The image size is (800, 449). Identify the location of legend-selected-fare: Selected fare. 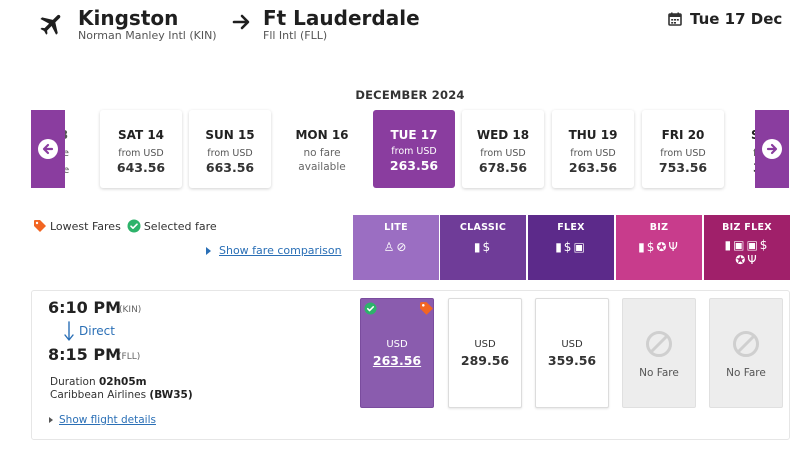
(180, 226).